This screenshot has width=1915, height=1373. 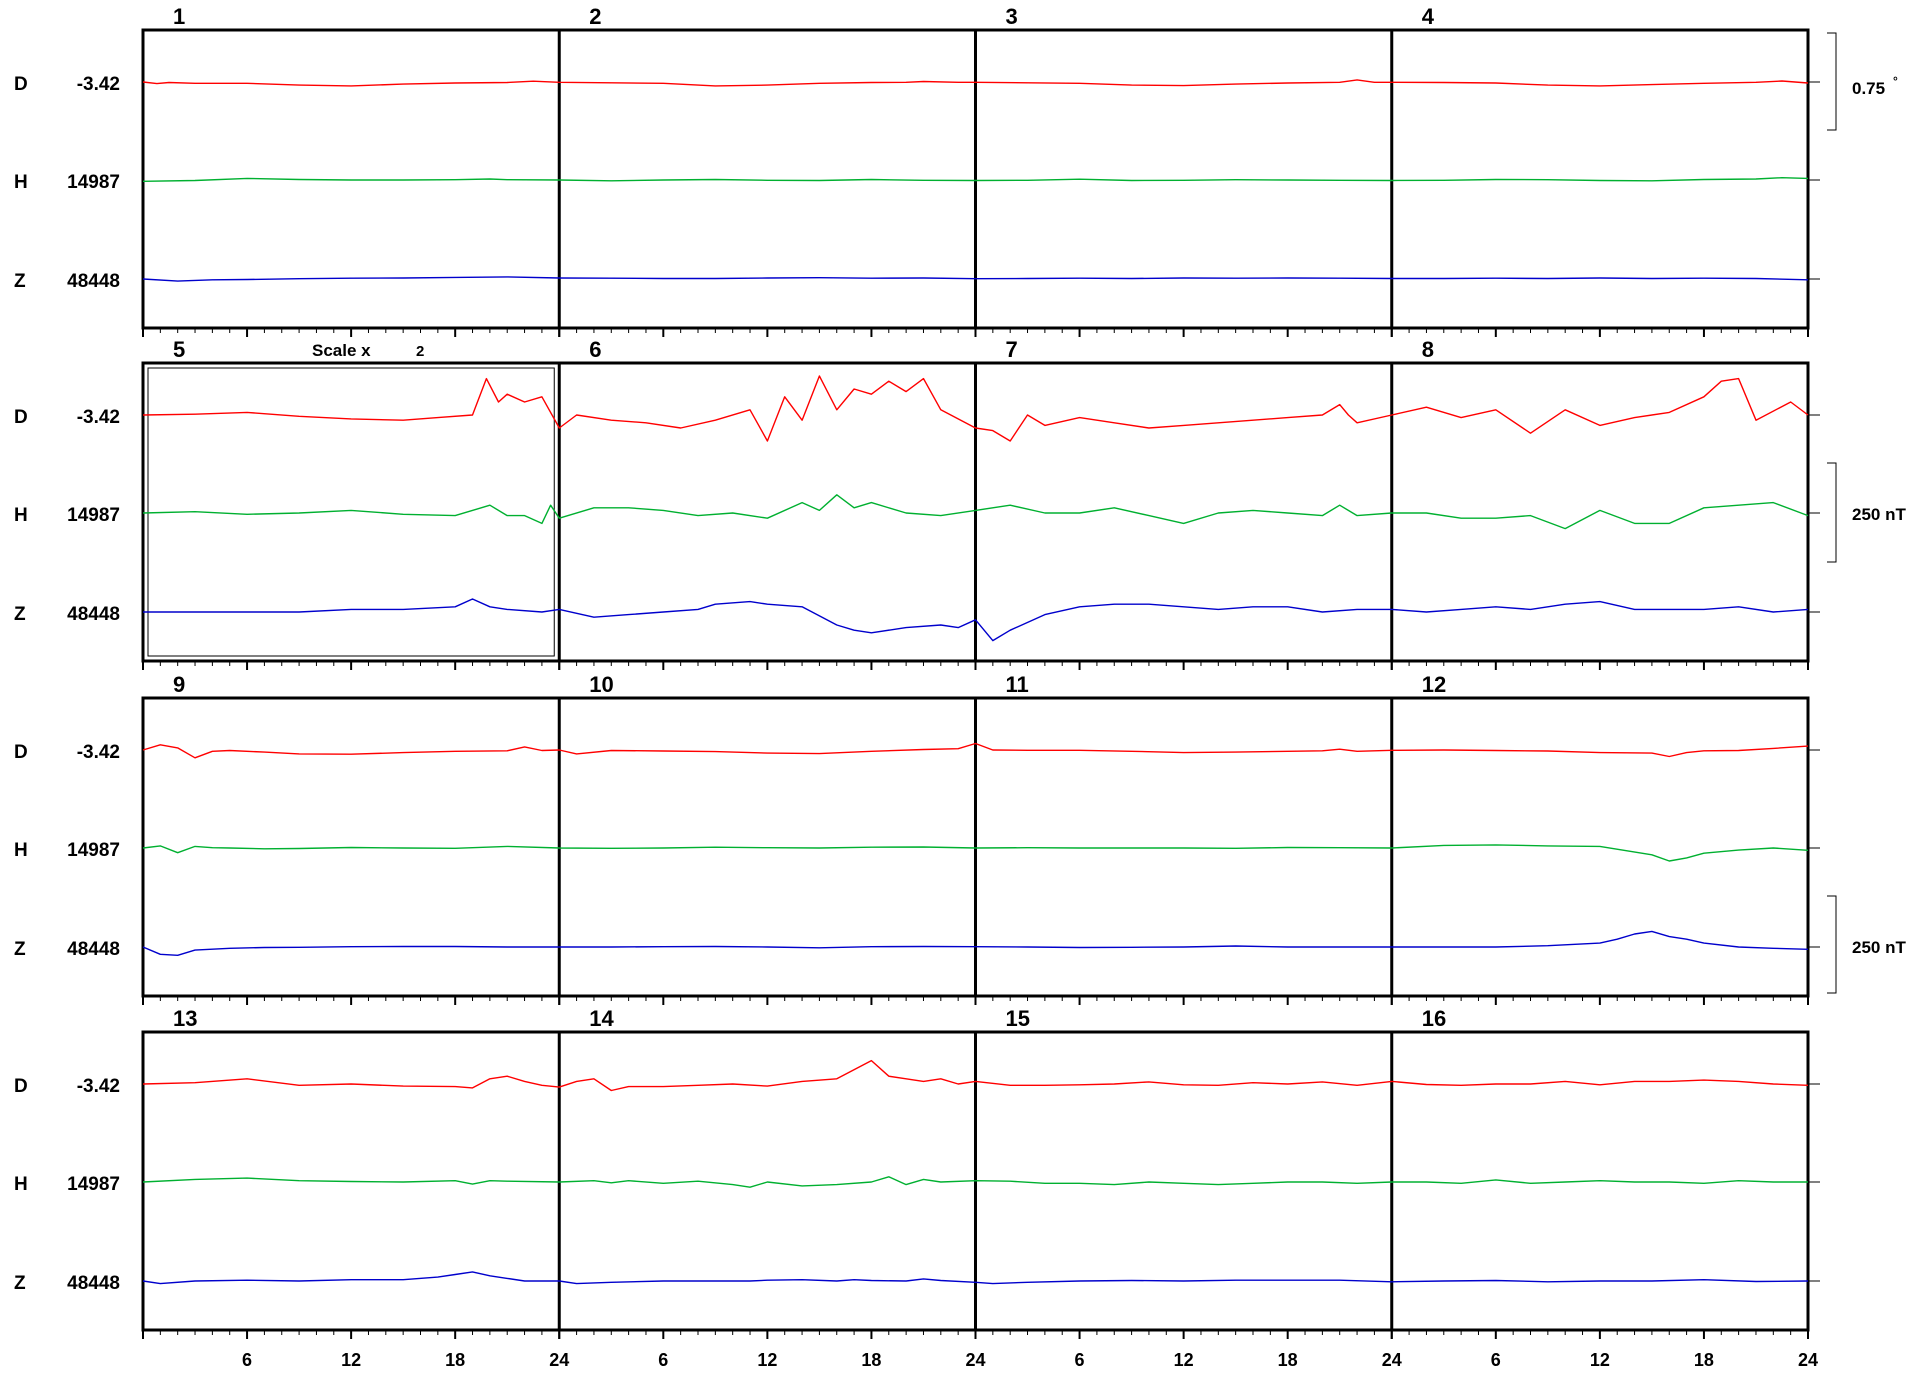 I want to click on day-number: 6, so click(x=595, y=349).